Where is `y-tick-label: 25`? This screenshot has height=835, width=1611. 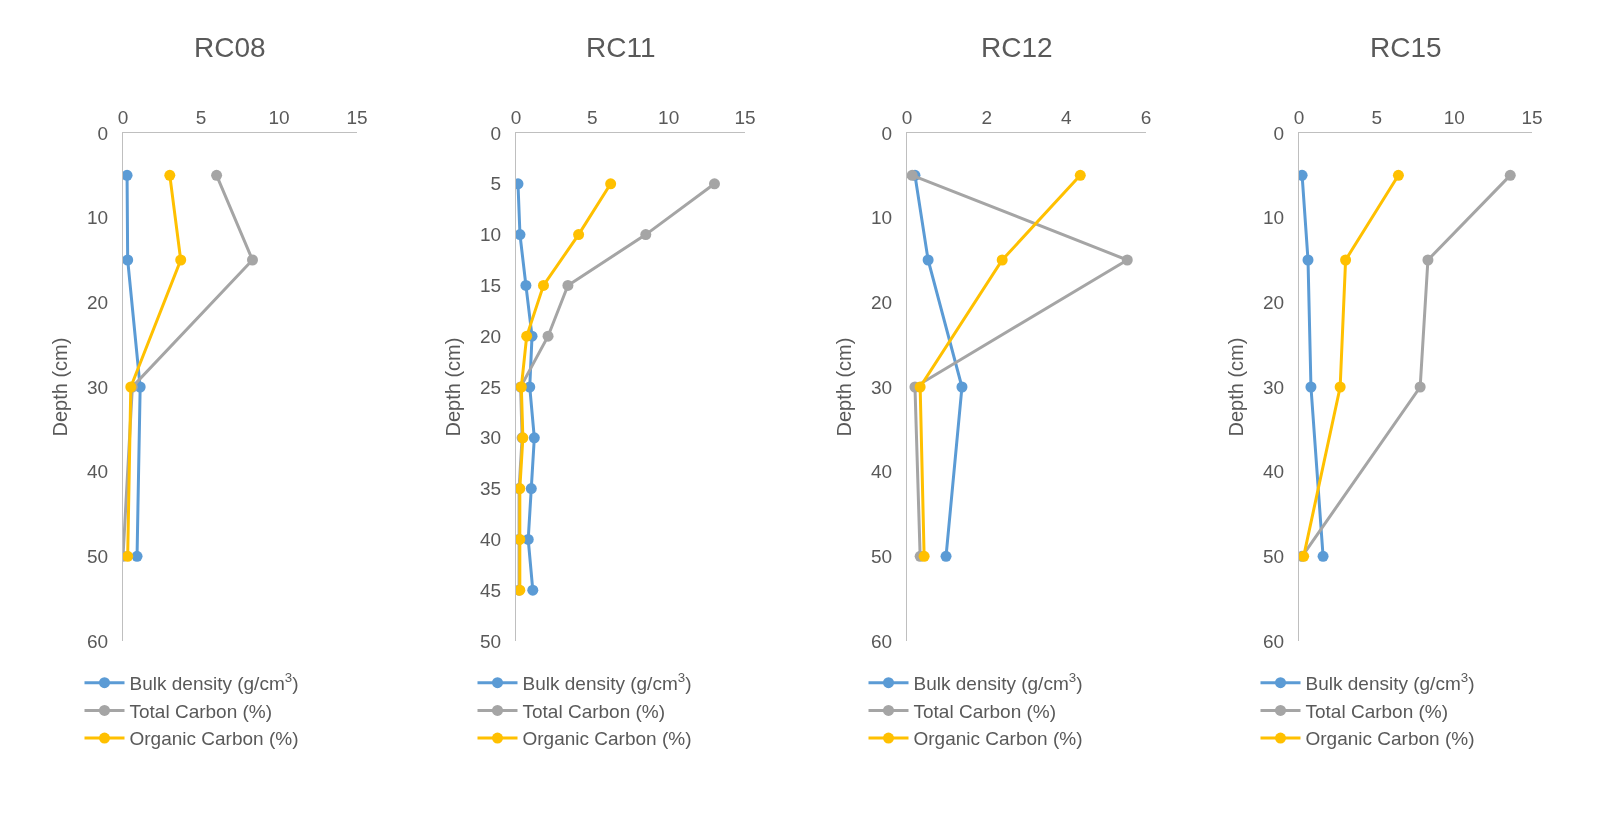 y-tick-label: 25 is located at coordinates (491, 387).